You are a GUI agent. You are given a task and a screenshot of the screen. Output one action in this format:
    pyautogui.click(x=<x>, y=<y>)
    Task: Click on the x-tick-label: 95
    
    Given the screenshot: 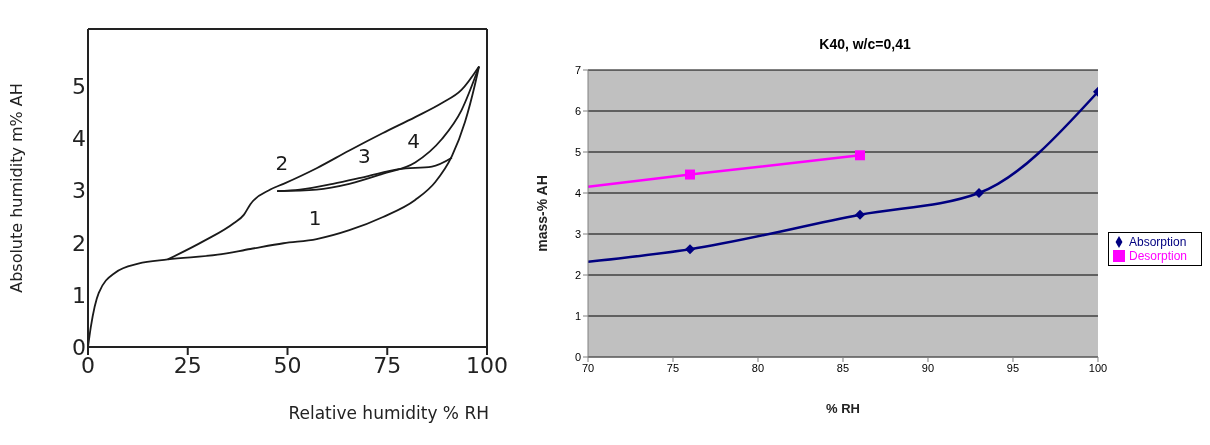 What is the action you would take?
    pyautogui.click(x=1013, y=367)
    